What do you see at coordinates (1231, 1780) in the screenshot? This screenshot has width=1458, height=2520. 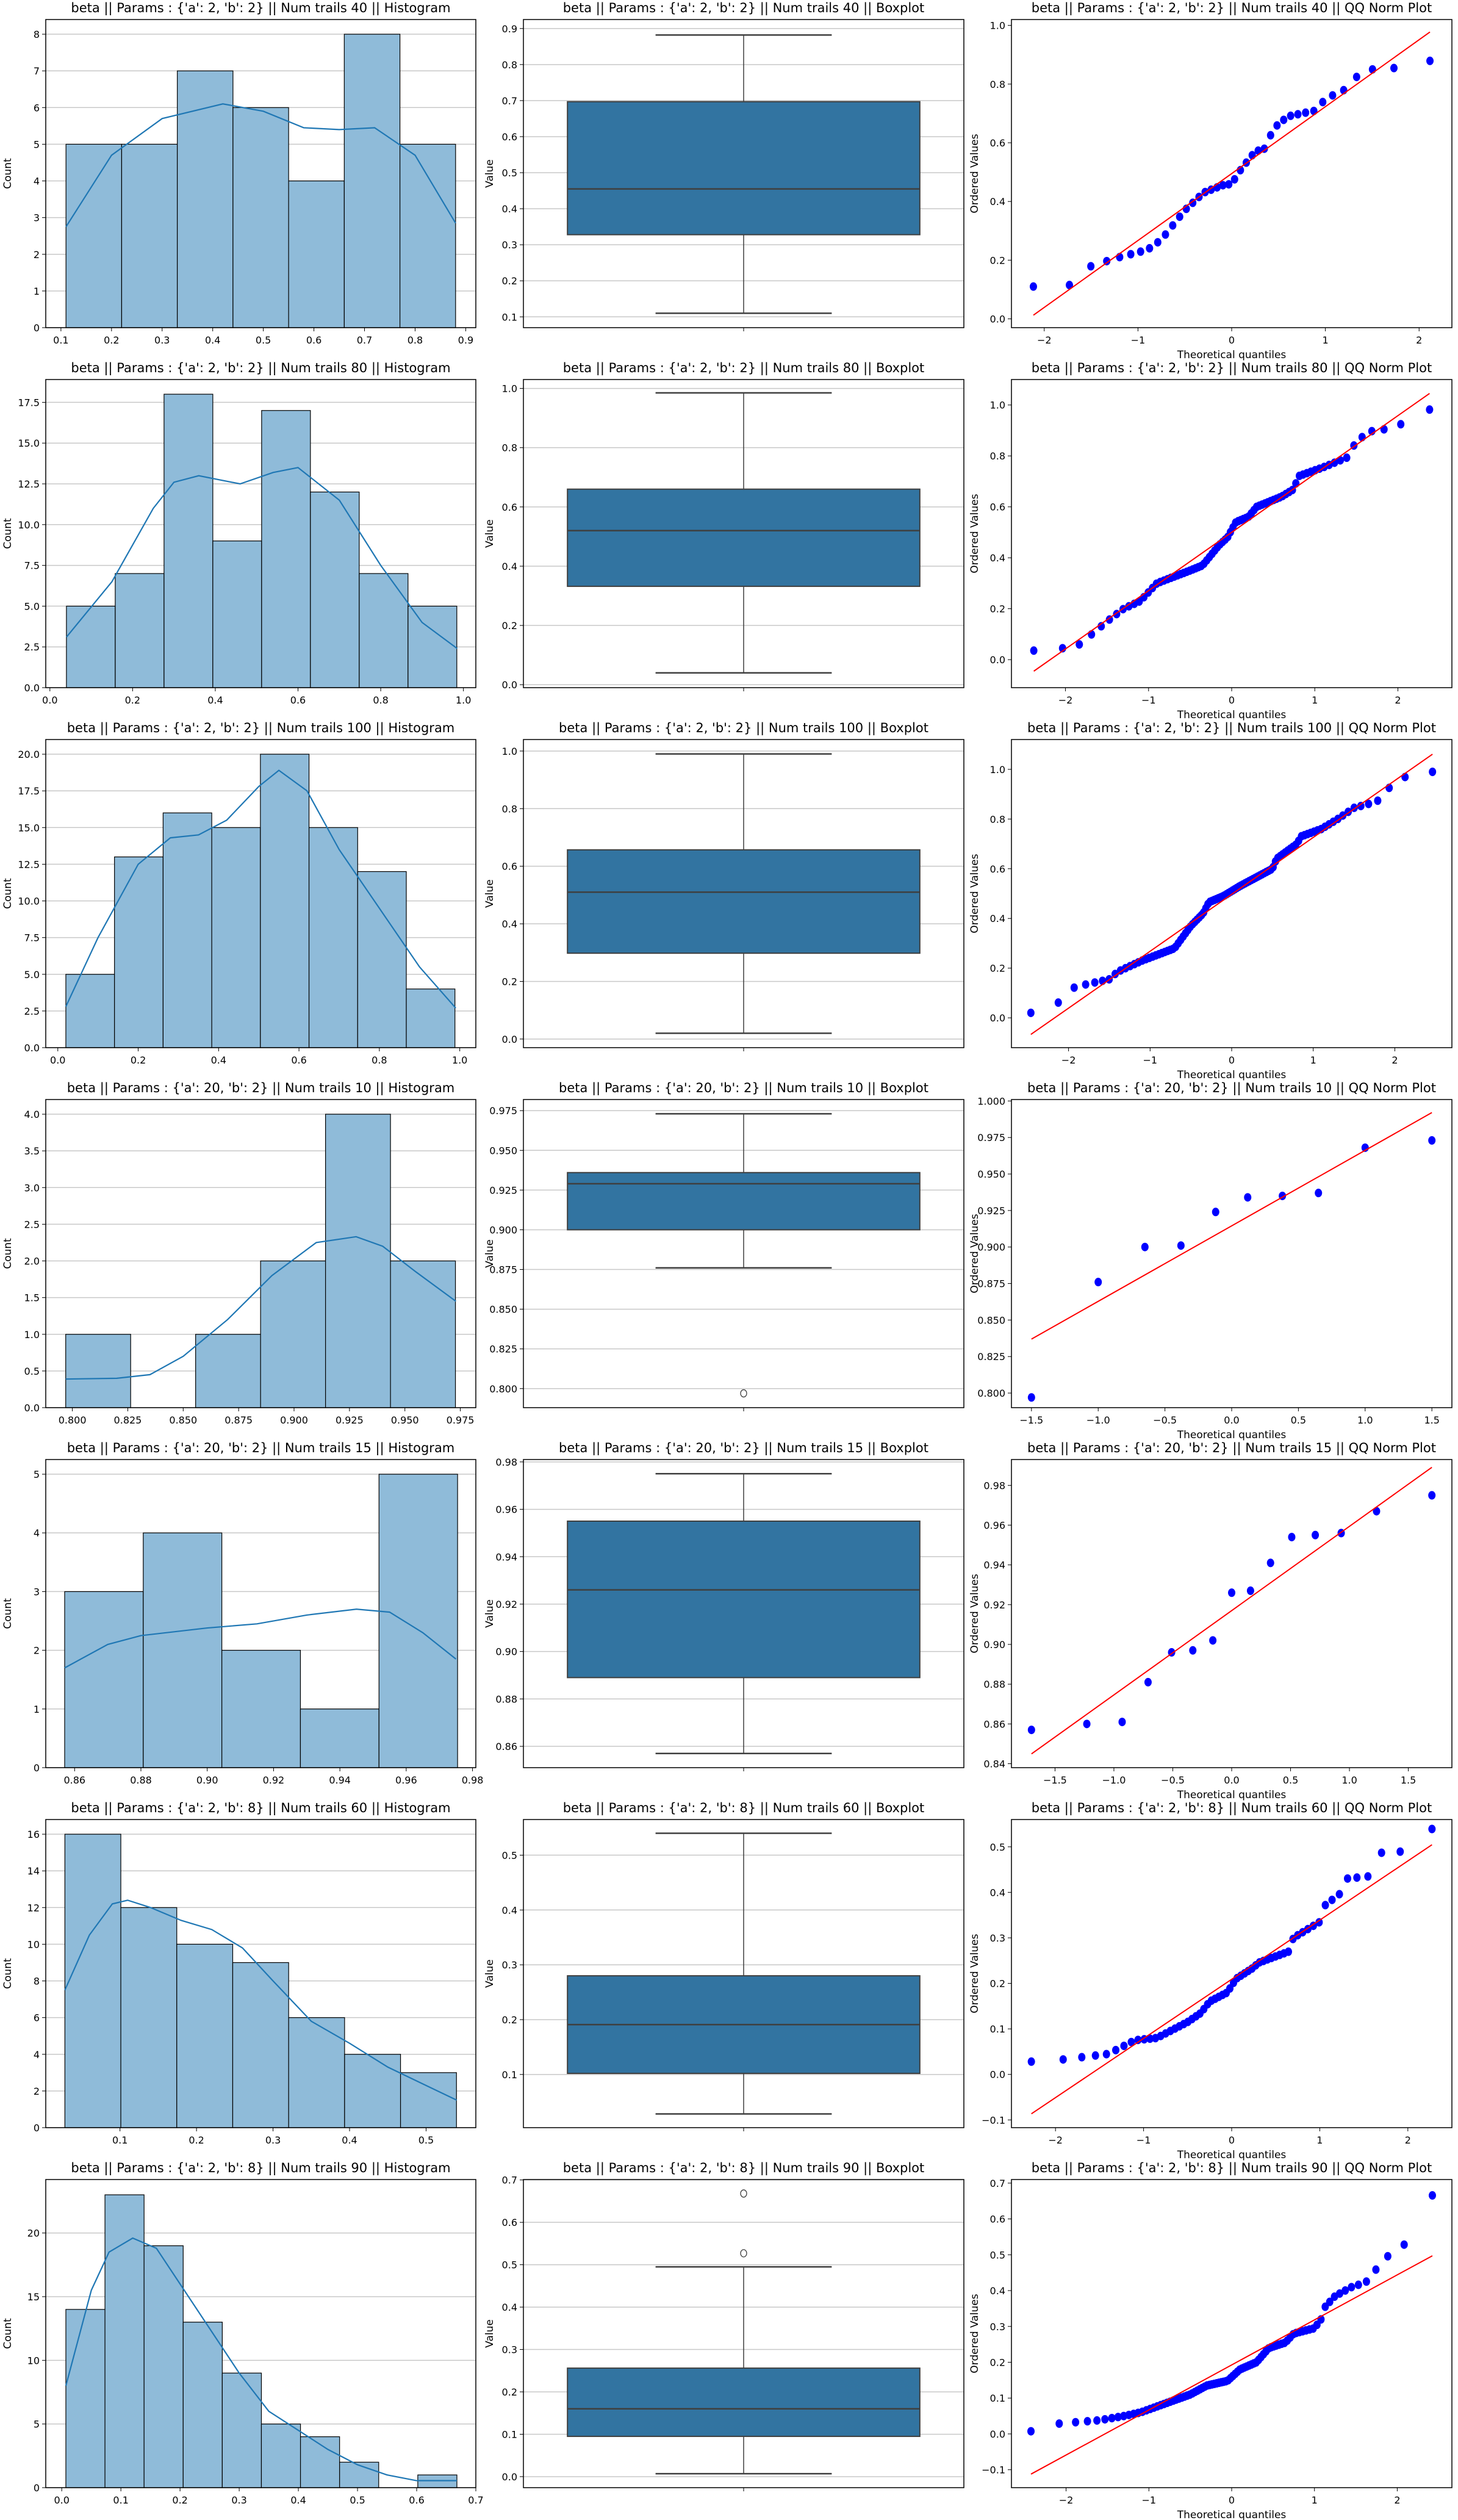 I see `qq-plot-xtick-label: 0.0` at bounding box center [1231, 1780].